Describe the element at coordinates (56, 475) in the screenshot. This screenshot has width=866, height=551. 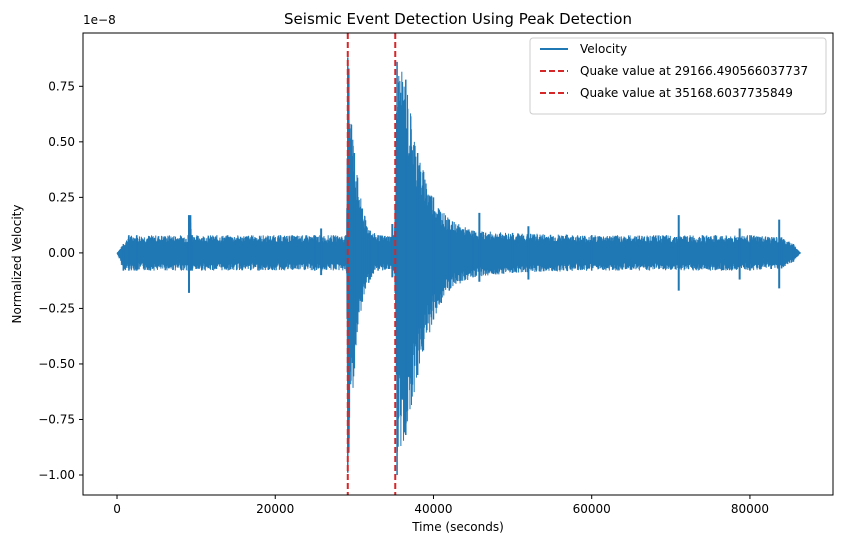
I see `y-tick-label: −1.00` at that location.